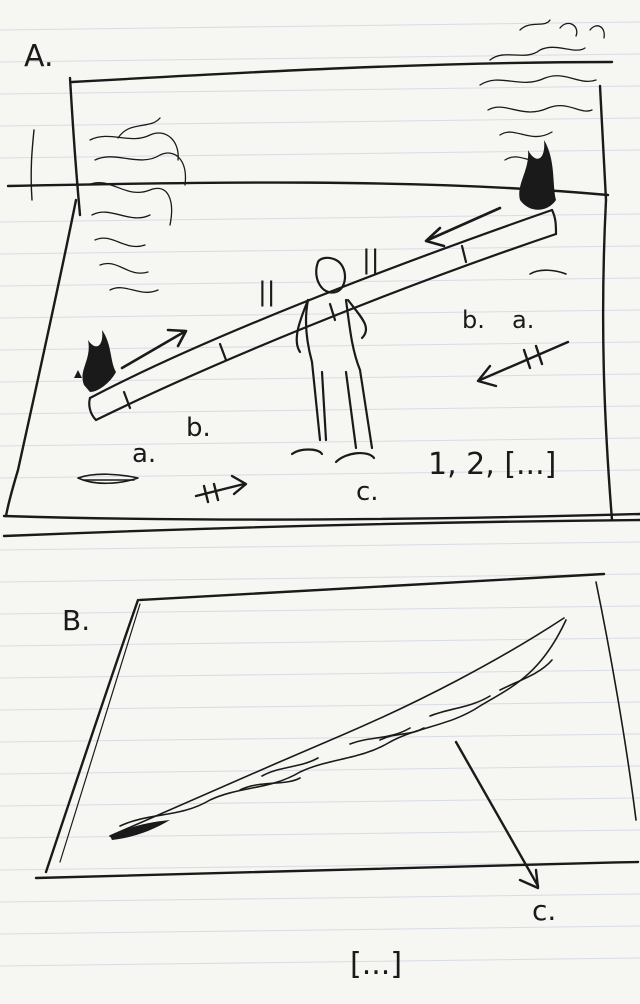 This screenshot has width=640, height=1004. I want to click on mark-c-b: c., so click(544, 910).